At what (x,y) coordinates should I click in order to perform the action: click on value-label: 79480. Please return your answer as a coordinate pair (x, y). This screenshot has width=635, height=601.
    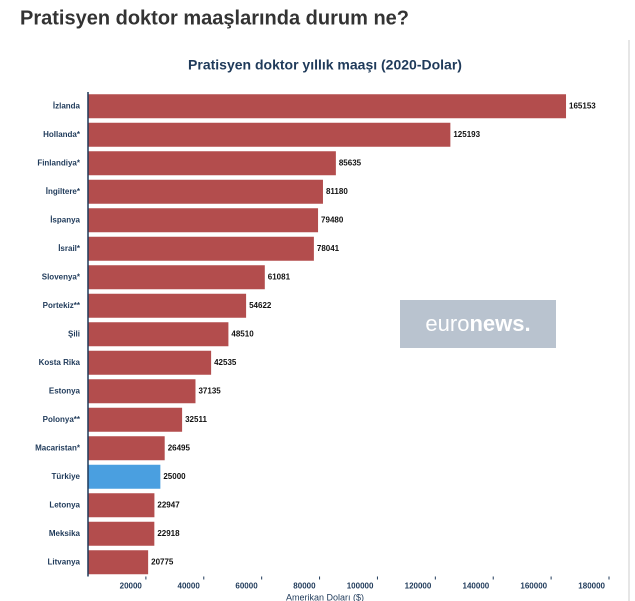
    Looking at the image, I should click on (332, 219).